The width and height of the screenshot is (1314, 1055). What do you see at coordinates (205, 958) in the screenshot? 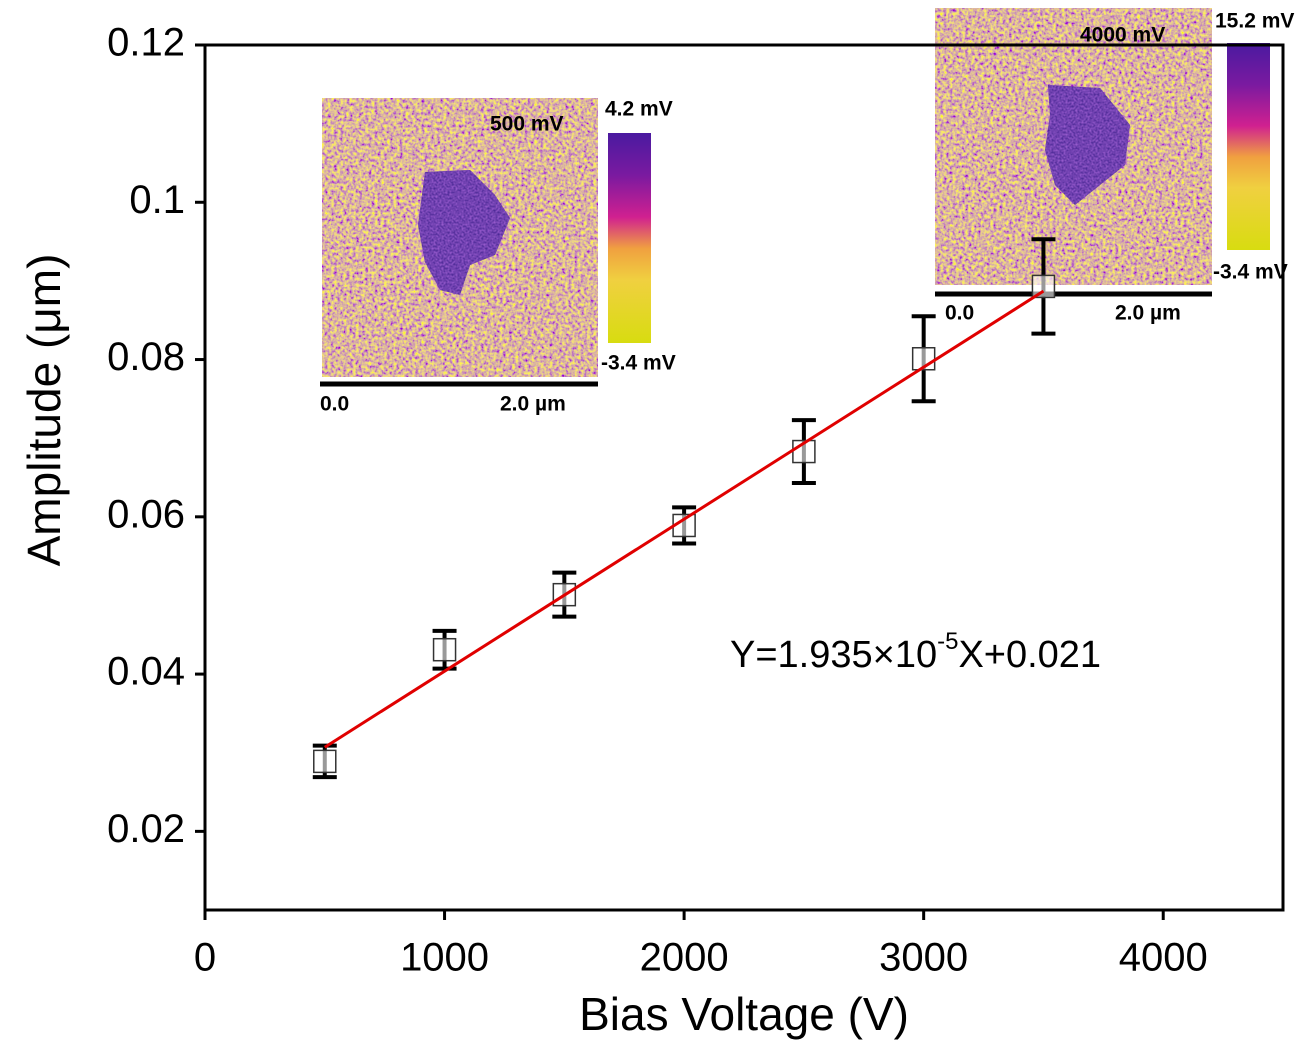
I see `x-tick-label: 0` at bounding box center [205, 958].